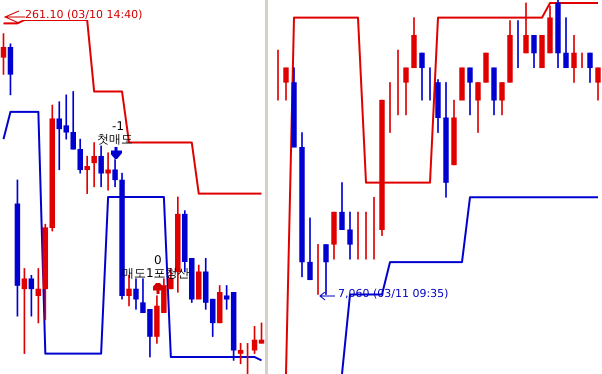  I want to click on annotation: -1, so click(118, 126).